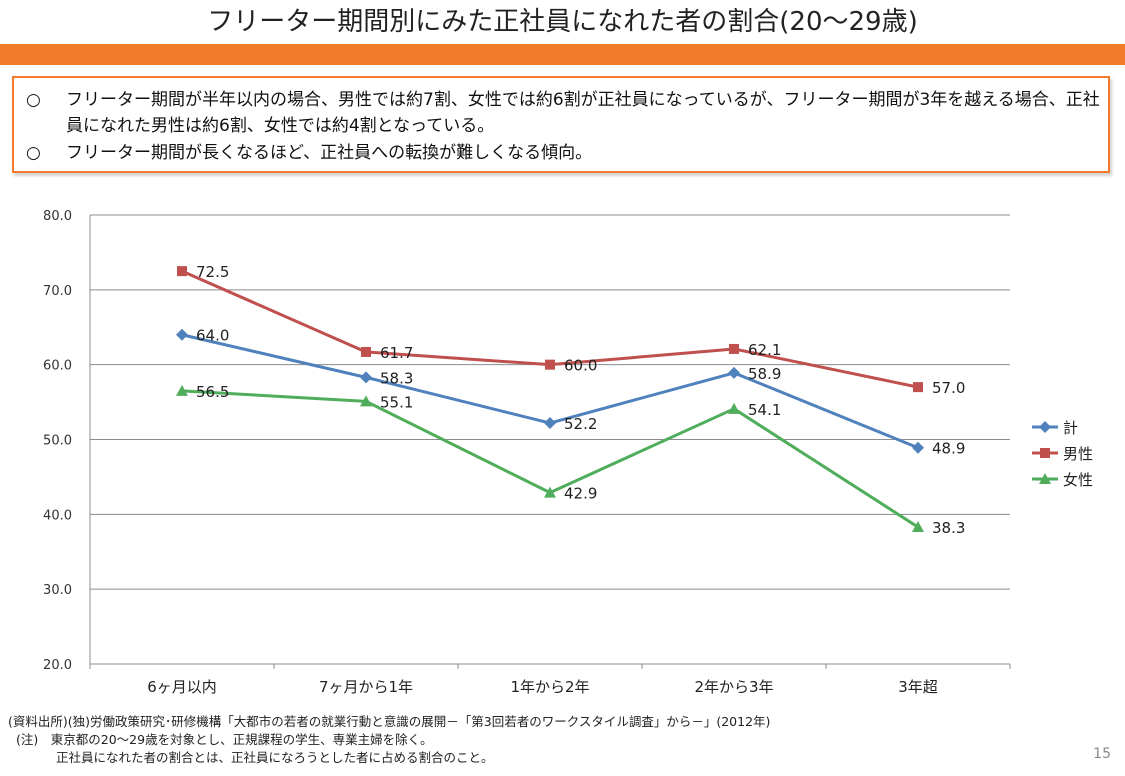 The width and height of the screenshot is (1125, 776). Describe the element at coordinates (212, 392) in the screenshot. I see `data-label: 56.5` at that location.